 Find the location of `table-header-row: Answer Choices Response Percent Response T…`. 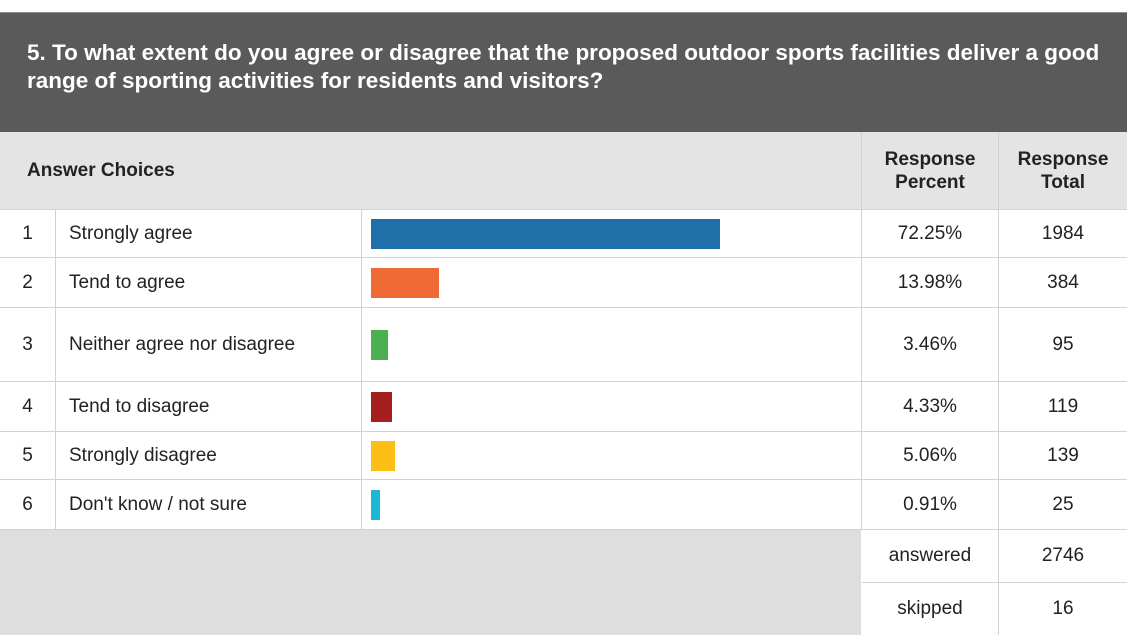

table-header-row: Answer Choices Response Percent Response T… is located at coordinates (563, 171).